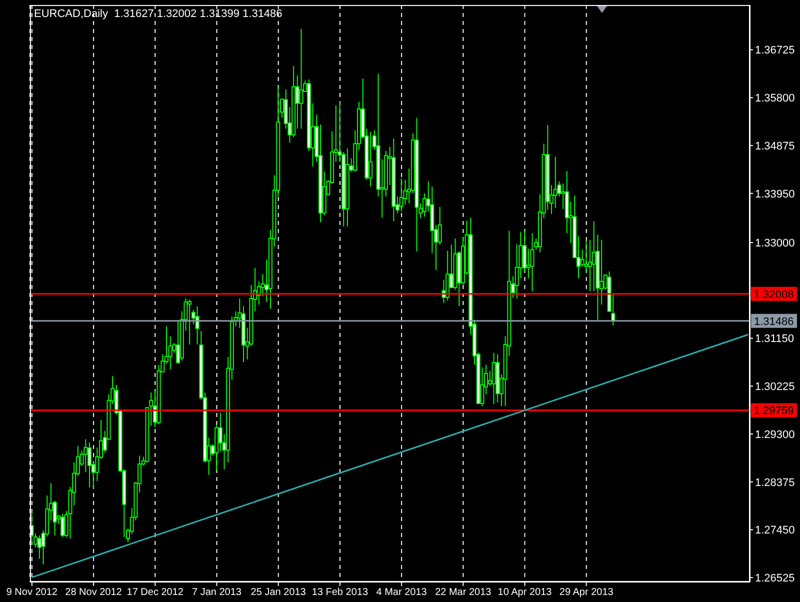 The width and height of the screenshot is (800, 602). What do you see at coordinates (217, 592) in the screenshot?
I see `x-tick-label: 7 Jan 2013` at bounding box center [217, 592].